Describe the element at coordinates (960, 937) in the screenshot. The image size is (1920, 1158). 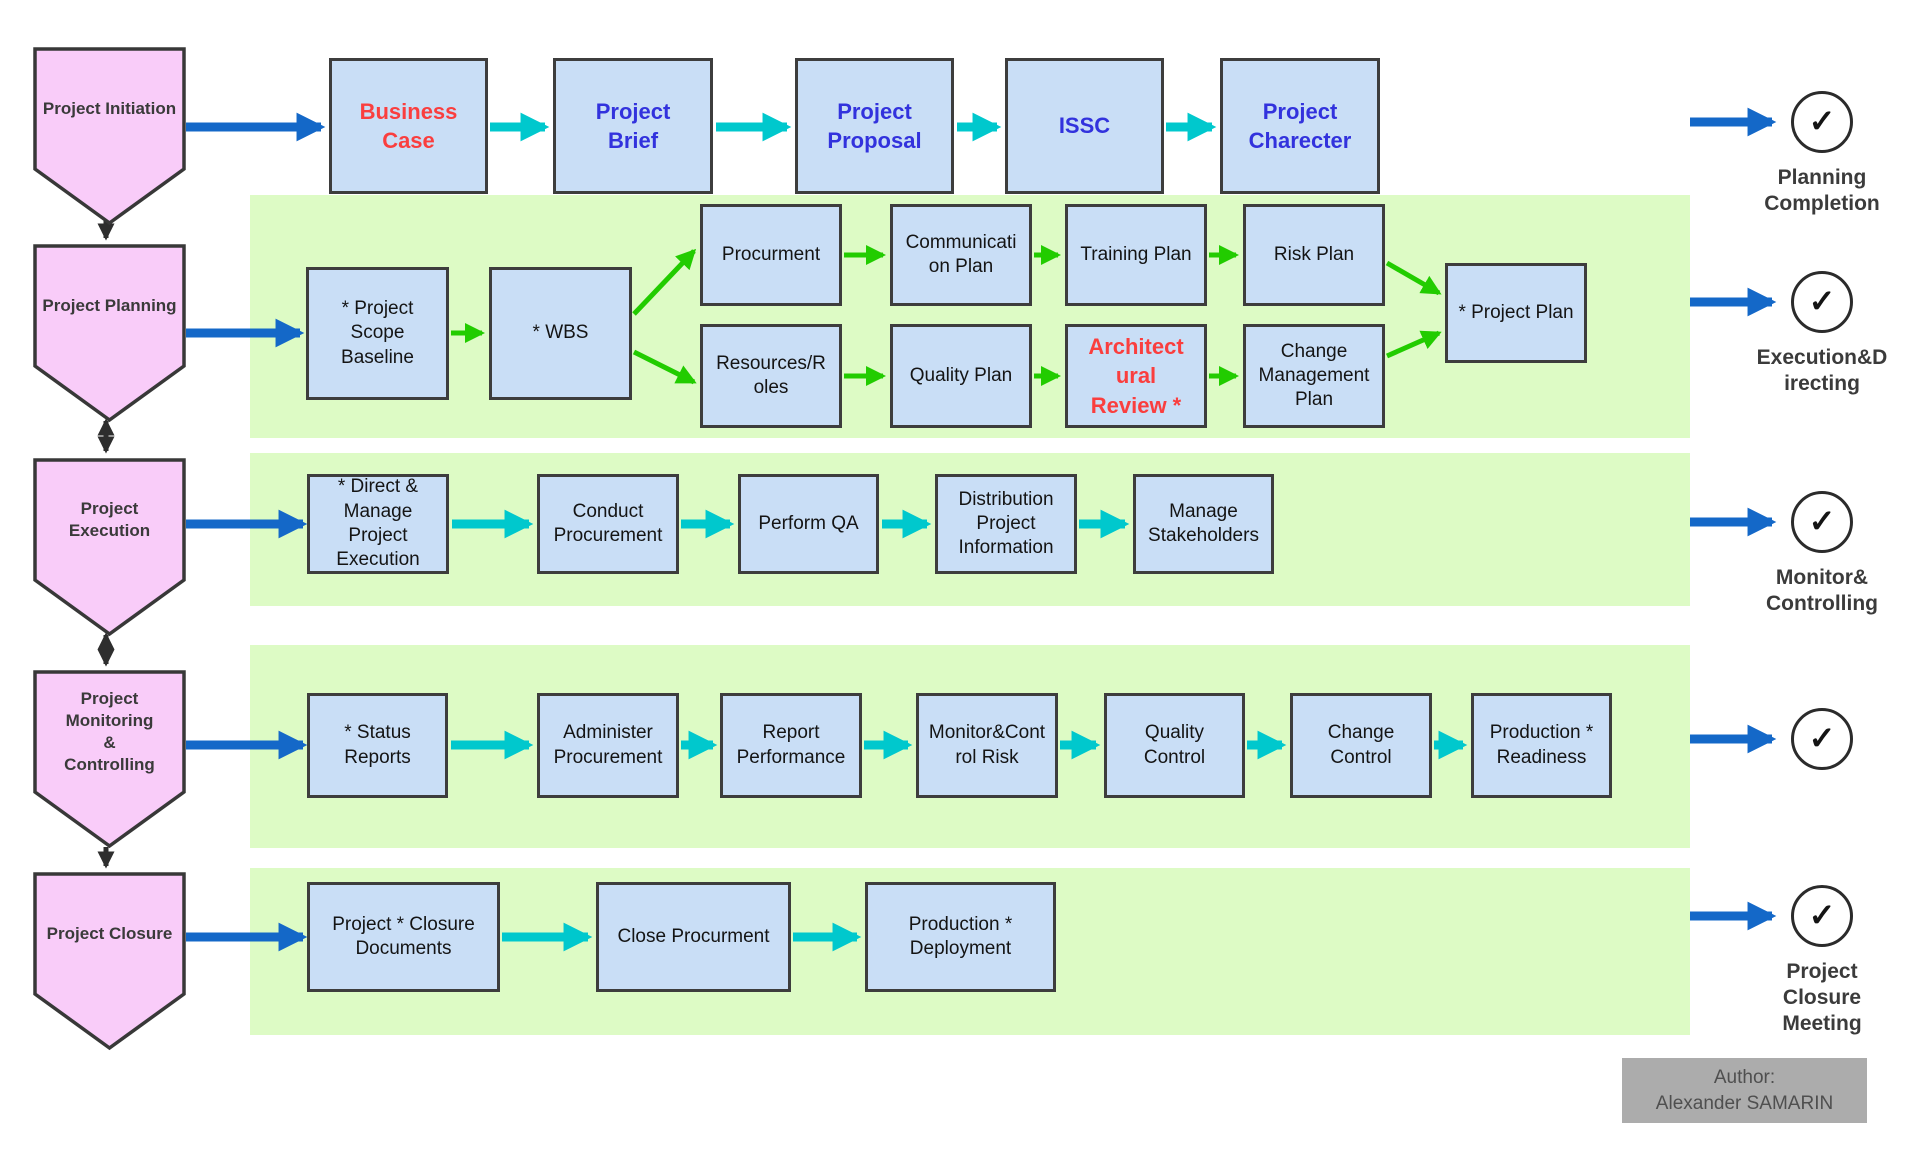
I see `box-production-deployment: Production * Deployment` at that location.